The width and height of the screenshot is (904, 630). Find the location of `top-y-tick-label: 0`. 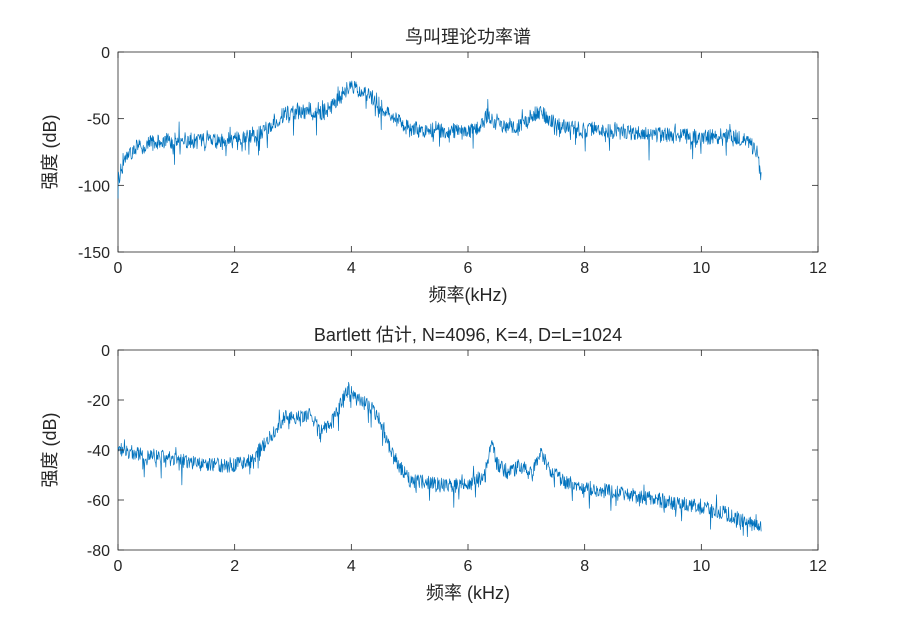

top-y-tick-label: 0 is located at coordinates (105, 53).